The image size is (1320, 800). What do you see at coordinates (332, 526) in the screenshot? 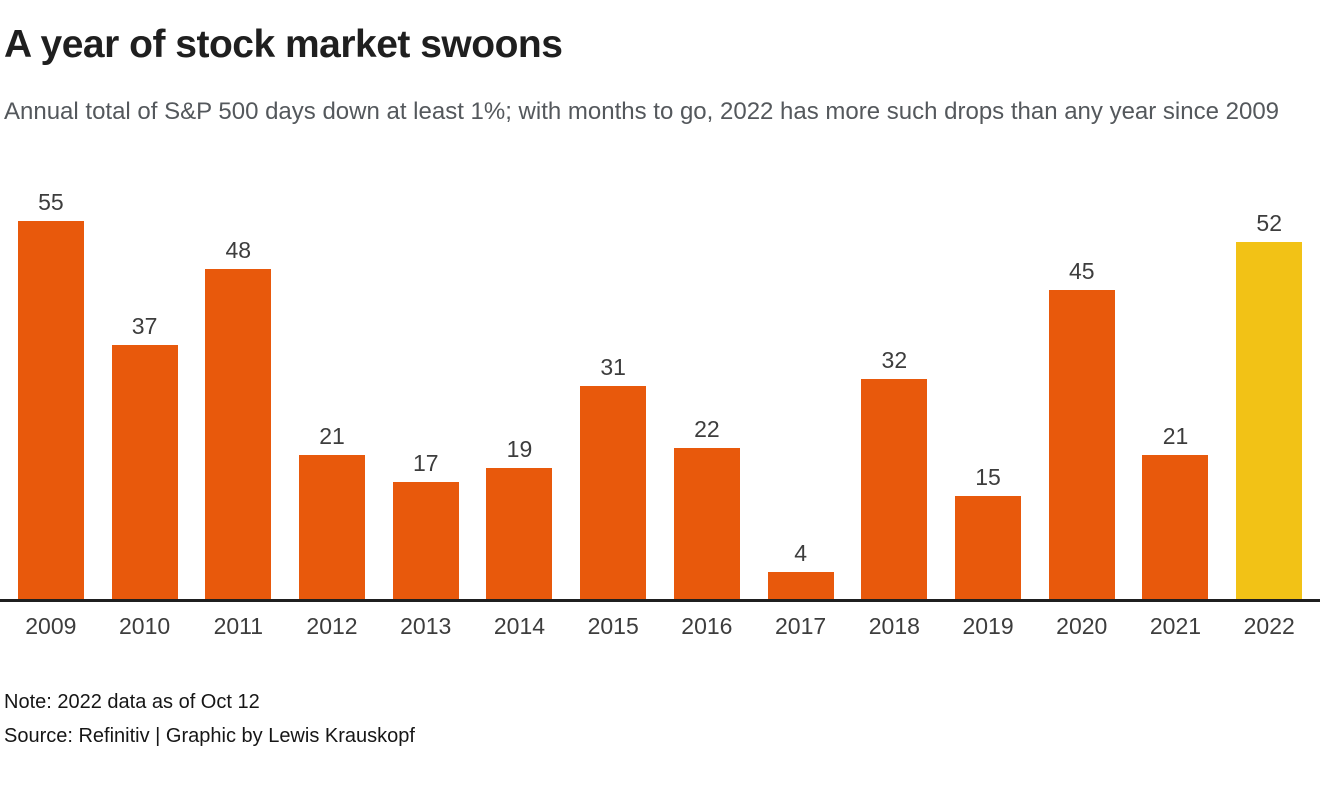
I see `bar-2012` at bounding box center [332, 526].